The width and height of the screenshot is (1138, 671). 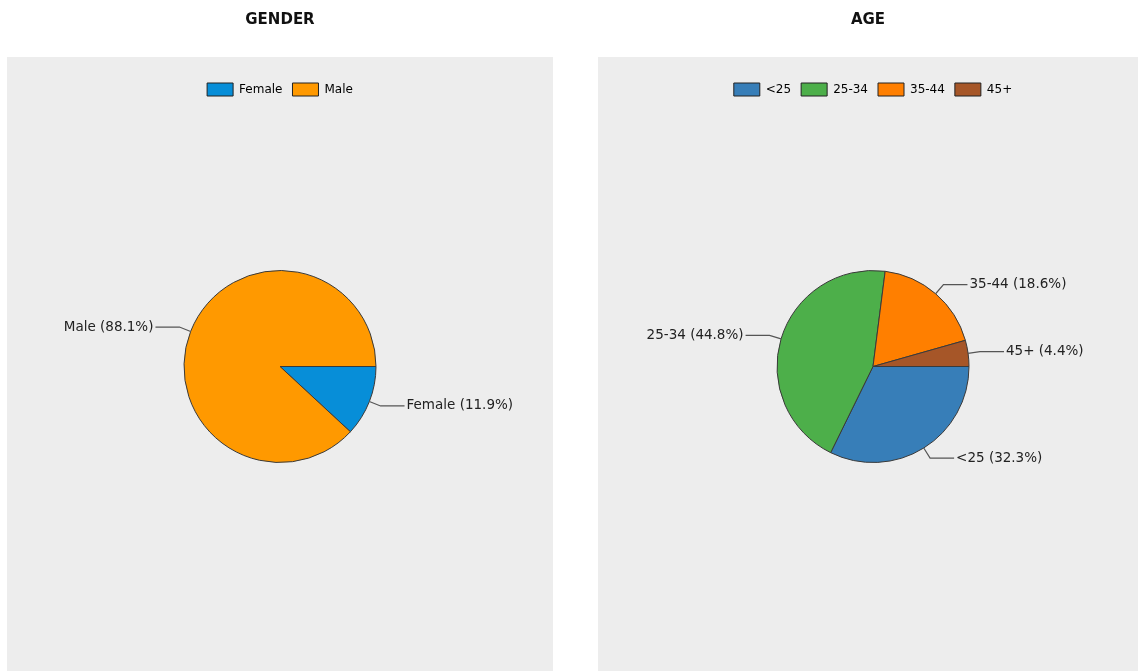 I want to click on legend-label: 25-34, so click(x=851, y=88).